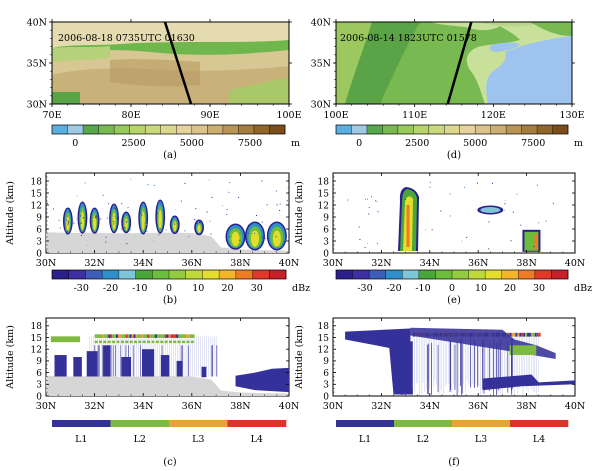  Describe the element at coordinates (454, 462) in the screenshot. I see `panel-f-letter: (f)` at that location.